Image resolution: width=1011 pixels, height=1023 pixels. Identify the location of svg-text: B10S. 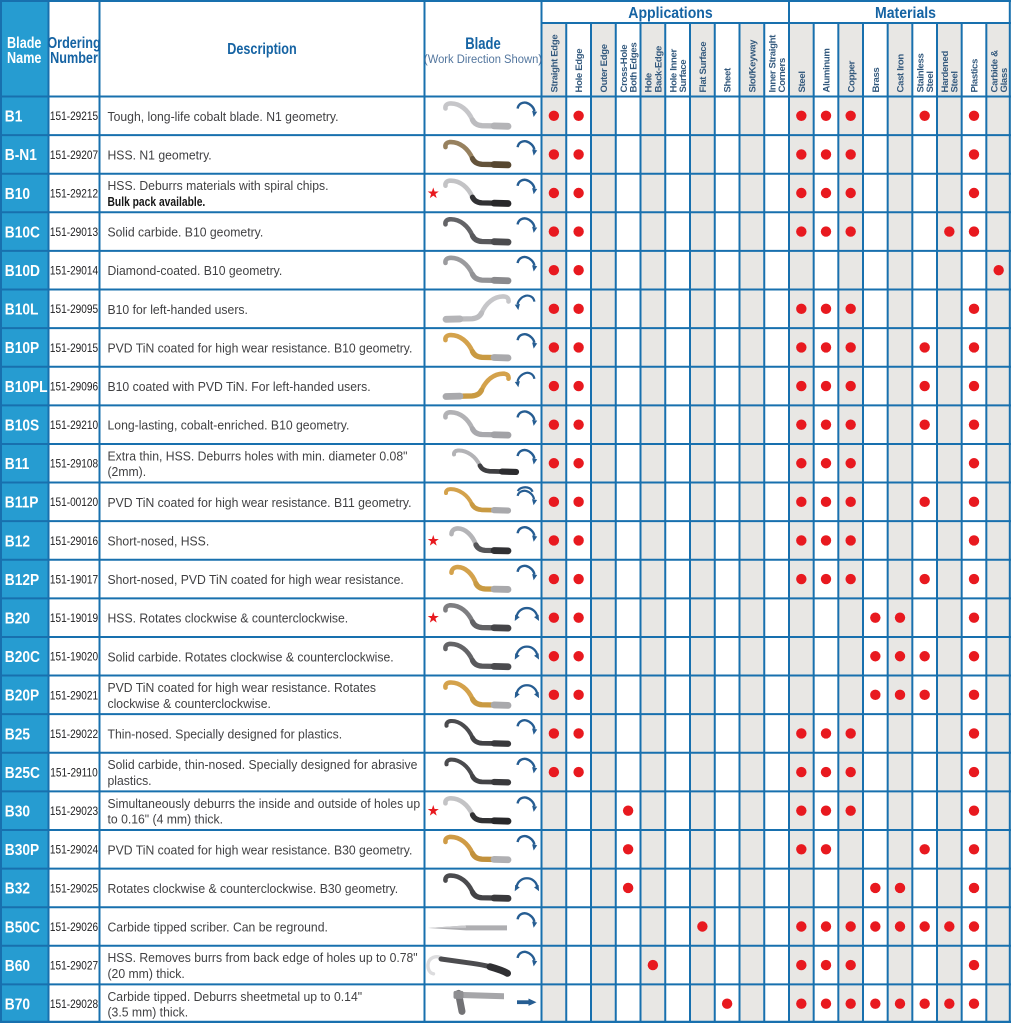
(22, 426).